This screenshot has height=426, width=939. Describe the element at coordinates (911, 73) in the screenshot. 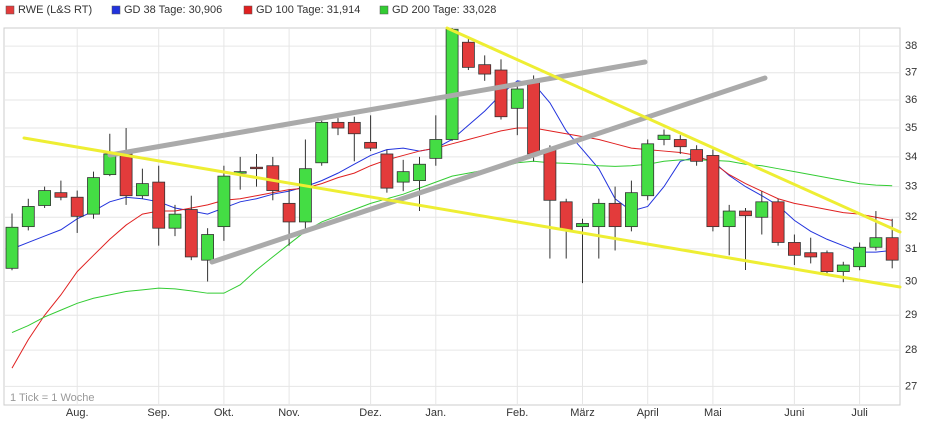

I see `y-tick-label: 37` at that location.